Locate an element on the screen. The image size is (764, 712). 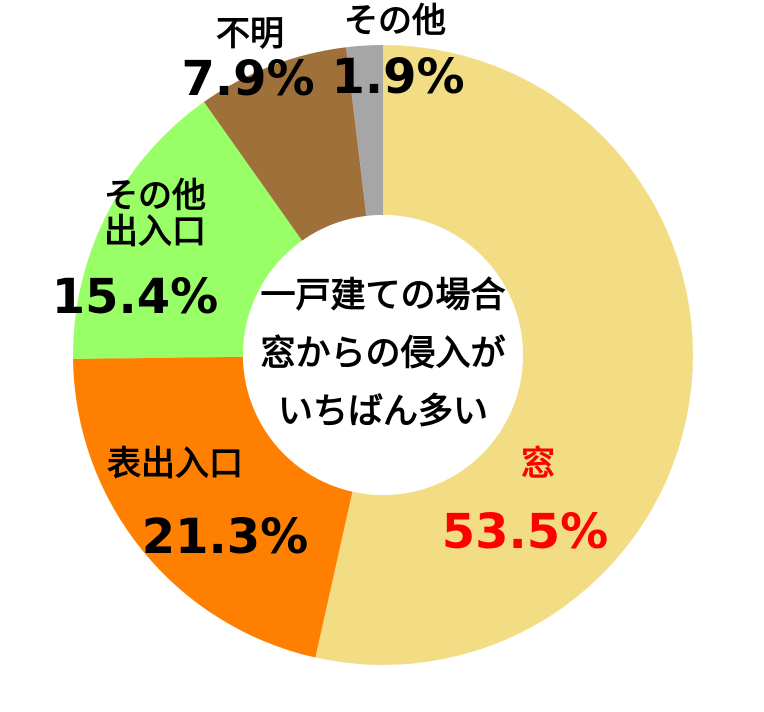
slice-name: その他 is located at coordinates (395, 21).